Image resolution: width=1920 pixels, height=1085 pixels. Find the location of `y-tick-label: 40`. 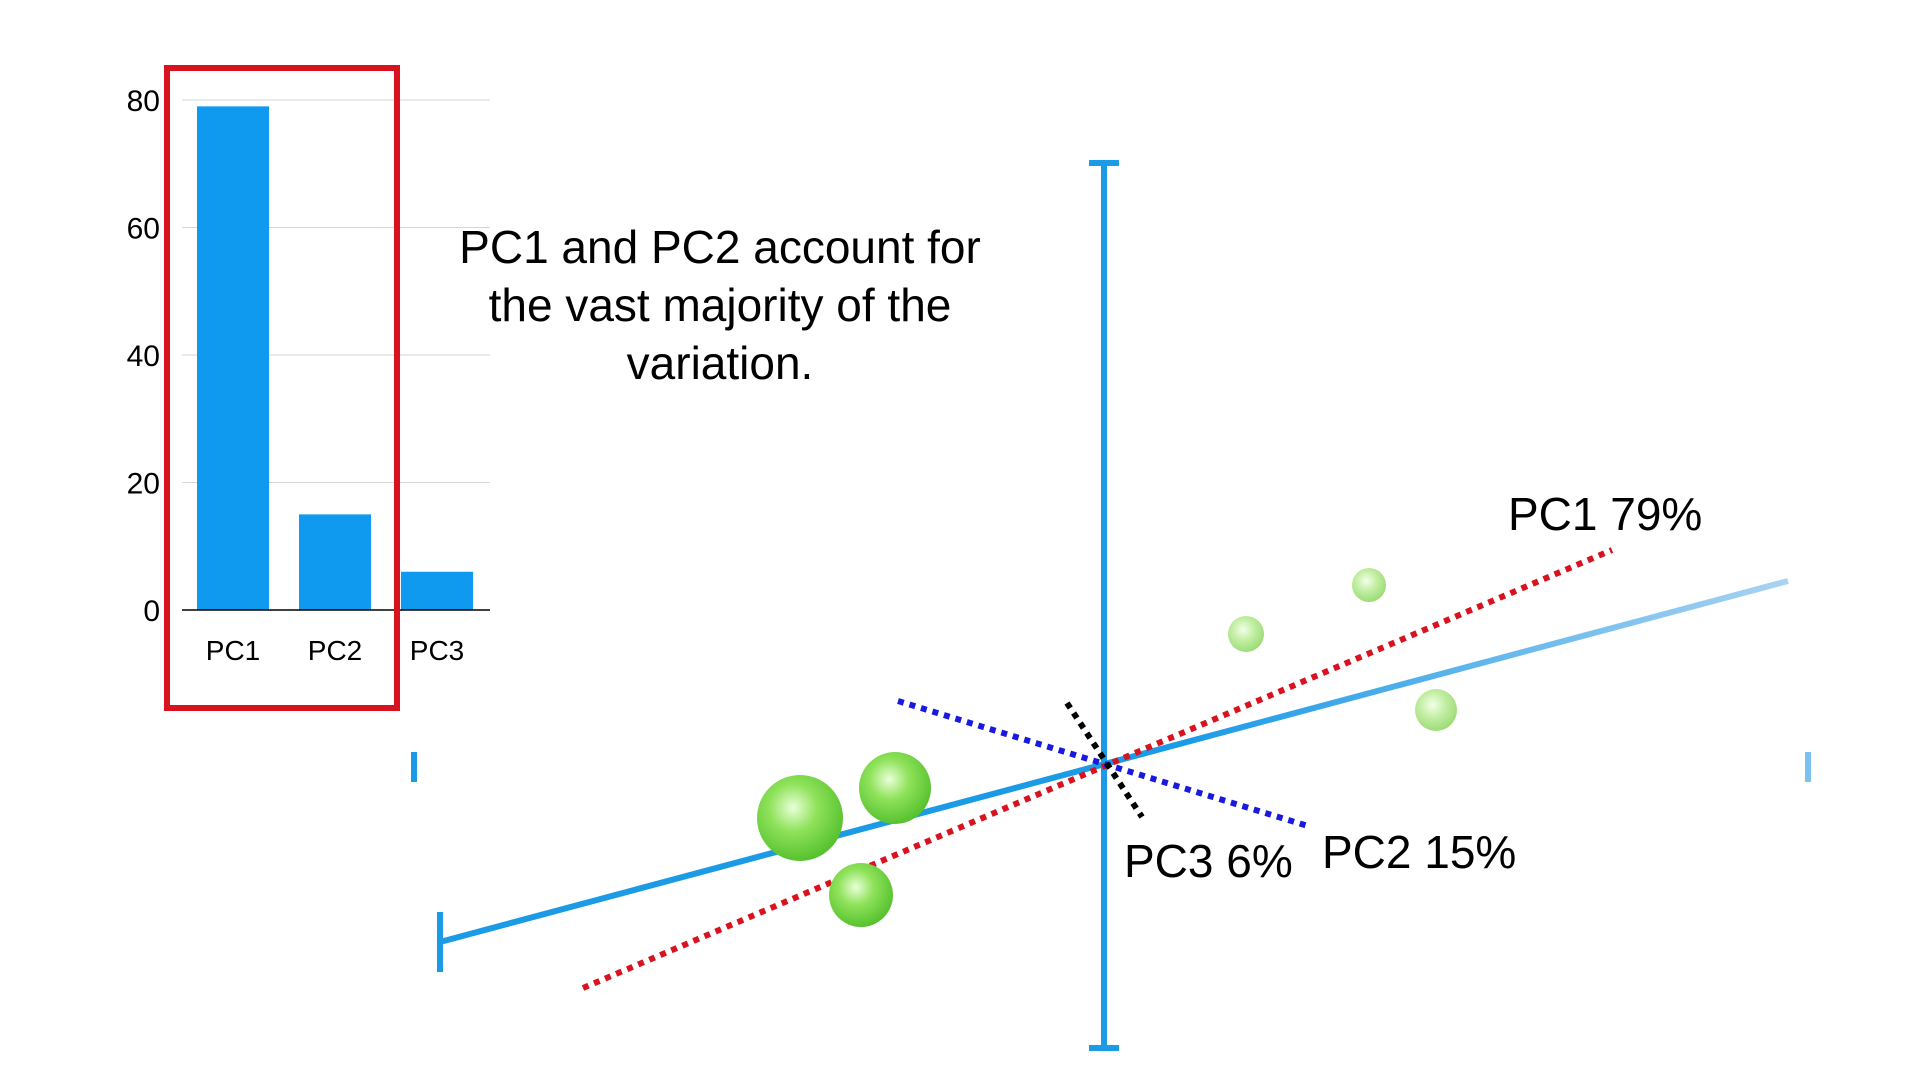

y-tick-label: 40 is located at coordinates (143, 356).